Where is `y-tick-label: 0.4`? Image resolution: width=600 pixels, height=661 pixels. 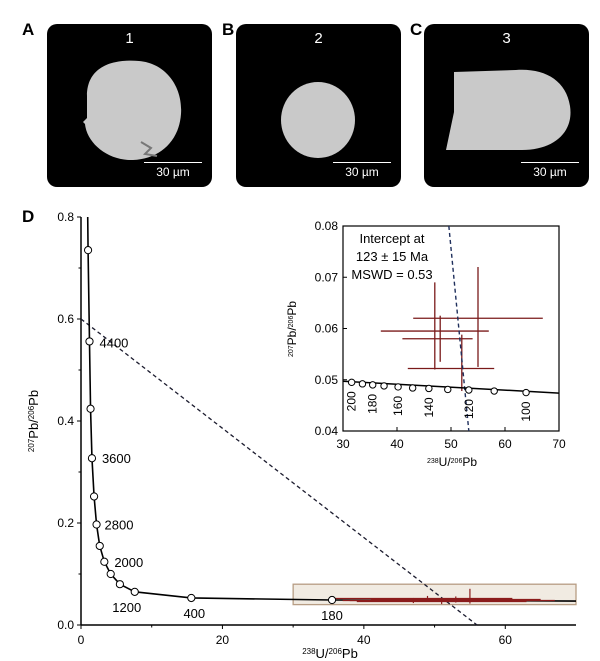 y-tick-label: 0.4 is located at coordinates (65, 421).